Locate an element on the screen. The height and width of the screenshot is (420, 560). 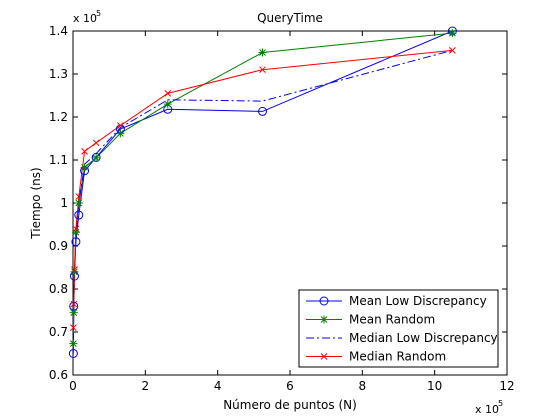
y-tick-label: 1.2 is located at coordinates (58, 117).